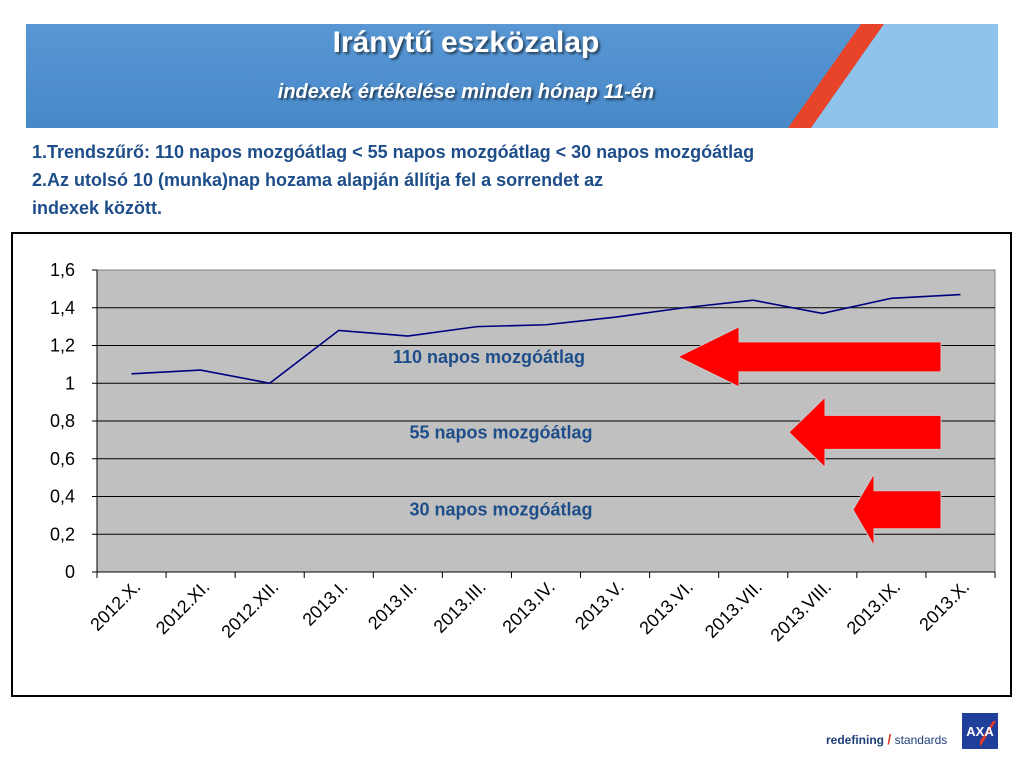  I want to click on x-tick-label: 2012.XII., so click(249, 609).